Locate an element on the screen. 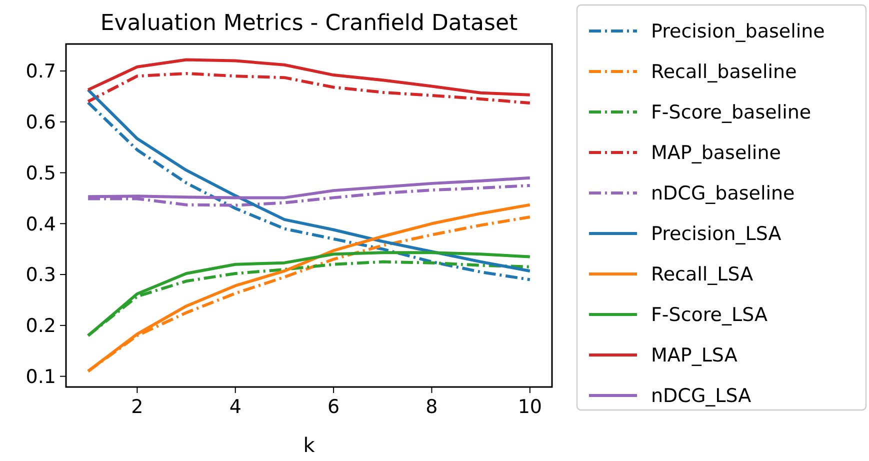  legend-label: F-Score_baseline is located at coordinates (731, 113).